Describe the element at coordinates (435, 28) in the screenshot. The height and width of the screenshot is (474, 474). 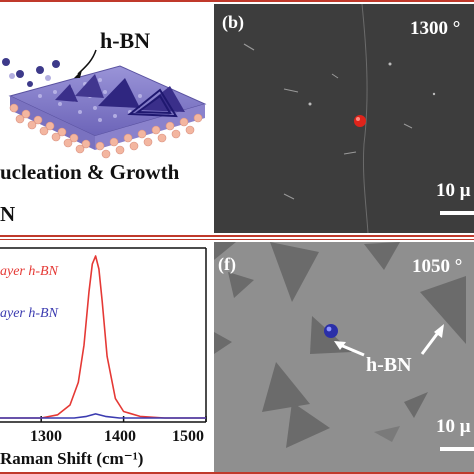
I see `temperature-label-b: 1300 °` at that location.